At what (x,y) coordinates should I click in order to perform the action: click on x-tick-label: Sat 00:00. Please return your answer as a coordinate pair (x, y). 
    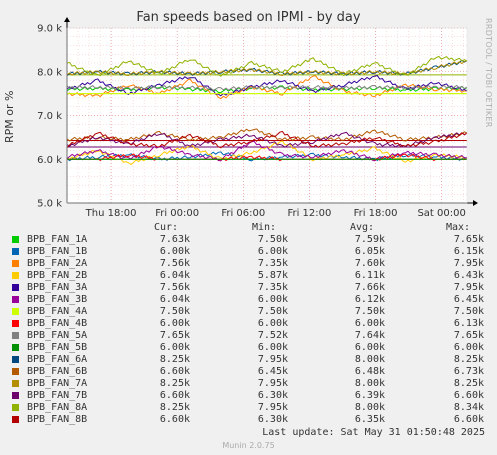
    Looking at the image, I should click on (441, 213).